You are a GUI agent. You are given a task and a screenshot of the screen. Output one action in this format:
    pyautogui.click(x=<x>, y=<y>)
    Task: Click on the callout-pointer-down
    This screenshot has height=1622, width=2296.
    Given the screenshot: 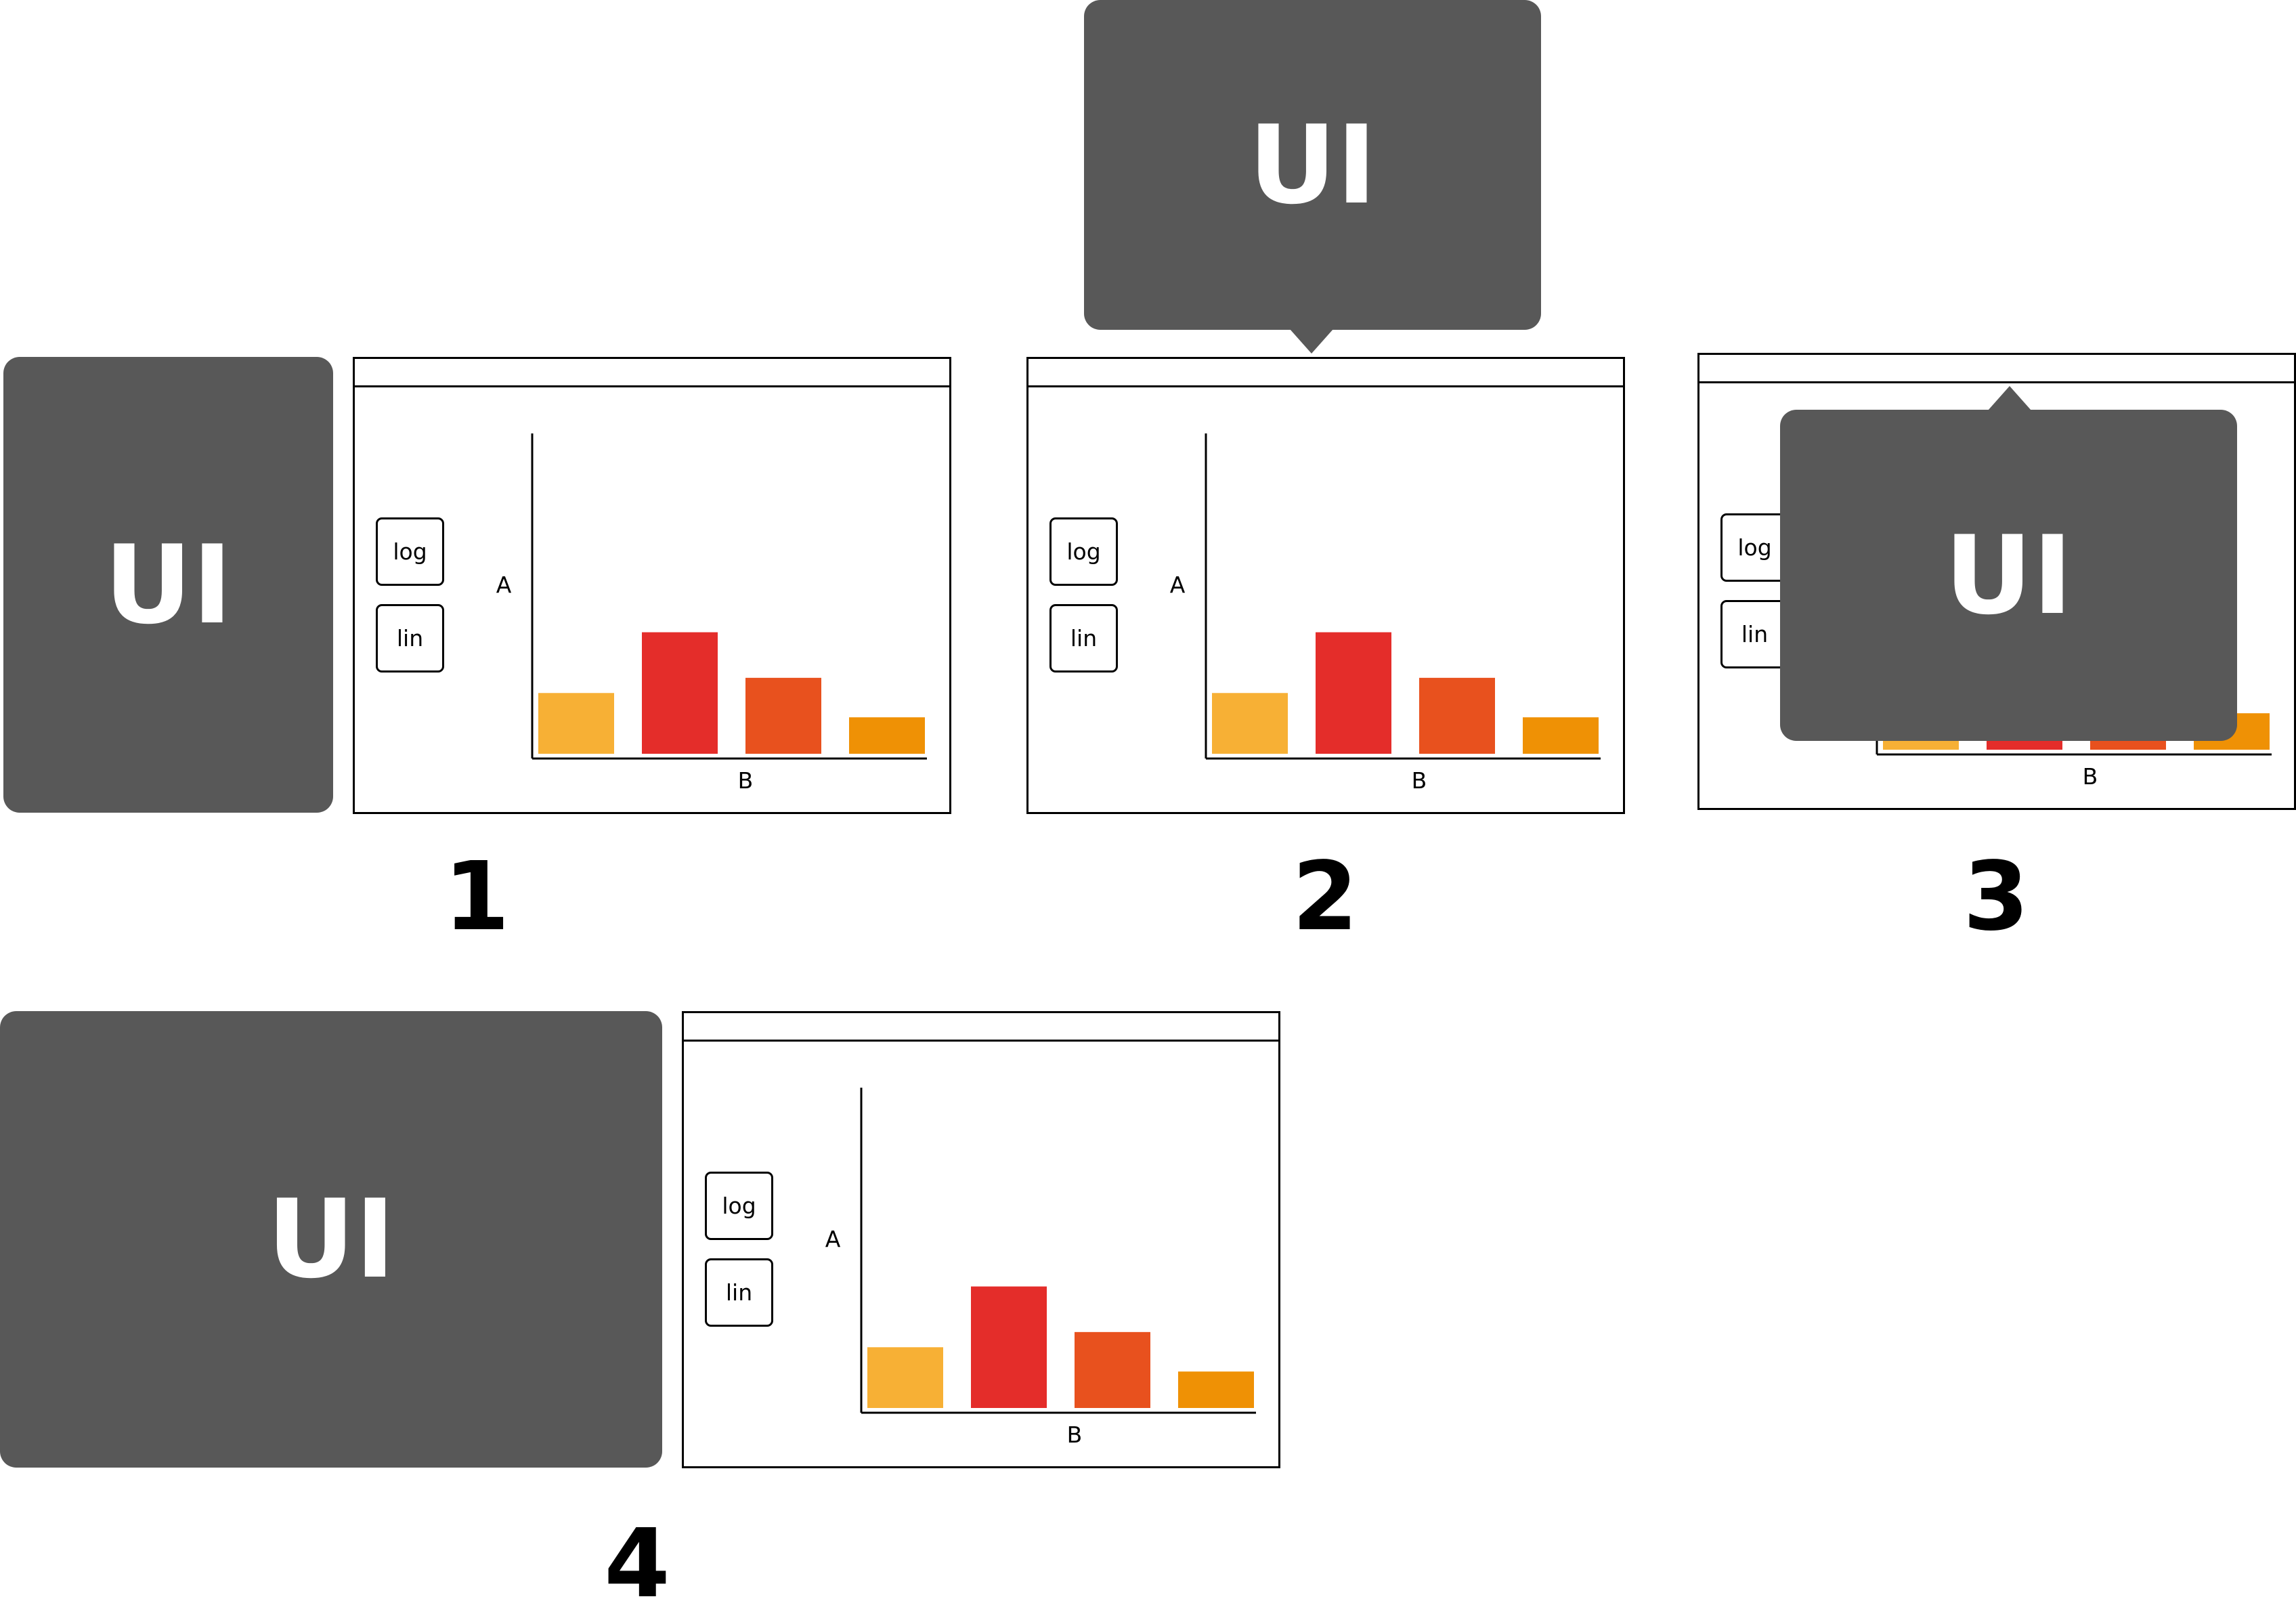 What is the action you would take?
    pyautogui.click(x=1311, y=341)
    